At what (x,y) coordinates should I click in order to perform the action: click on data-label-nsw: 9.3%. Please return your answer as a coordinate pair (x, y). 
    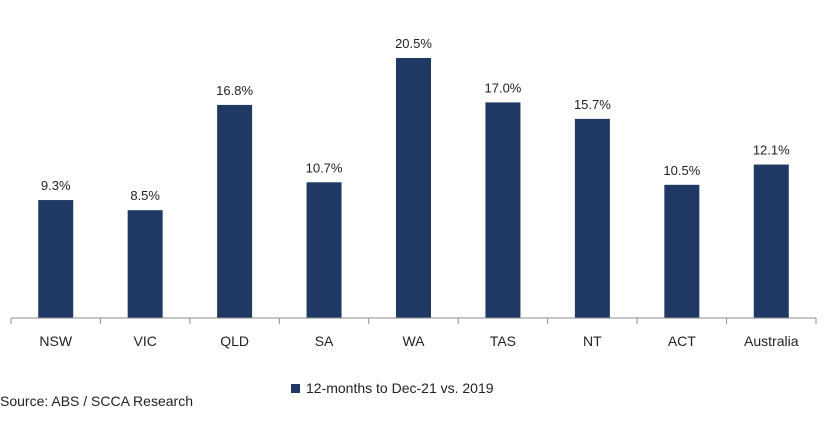
    Looking at the image, I should click on (56, 185).